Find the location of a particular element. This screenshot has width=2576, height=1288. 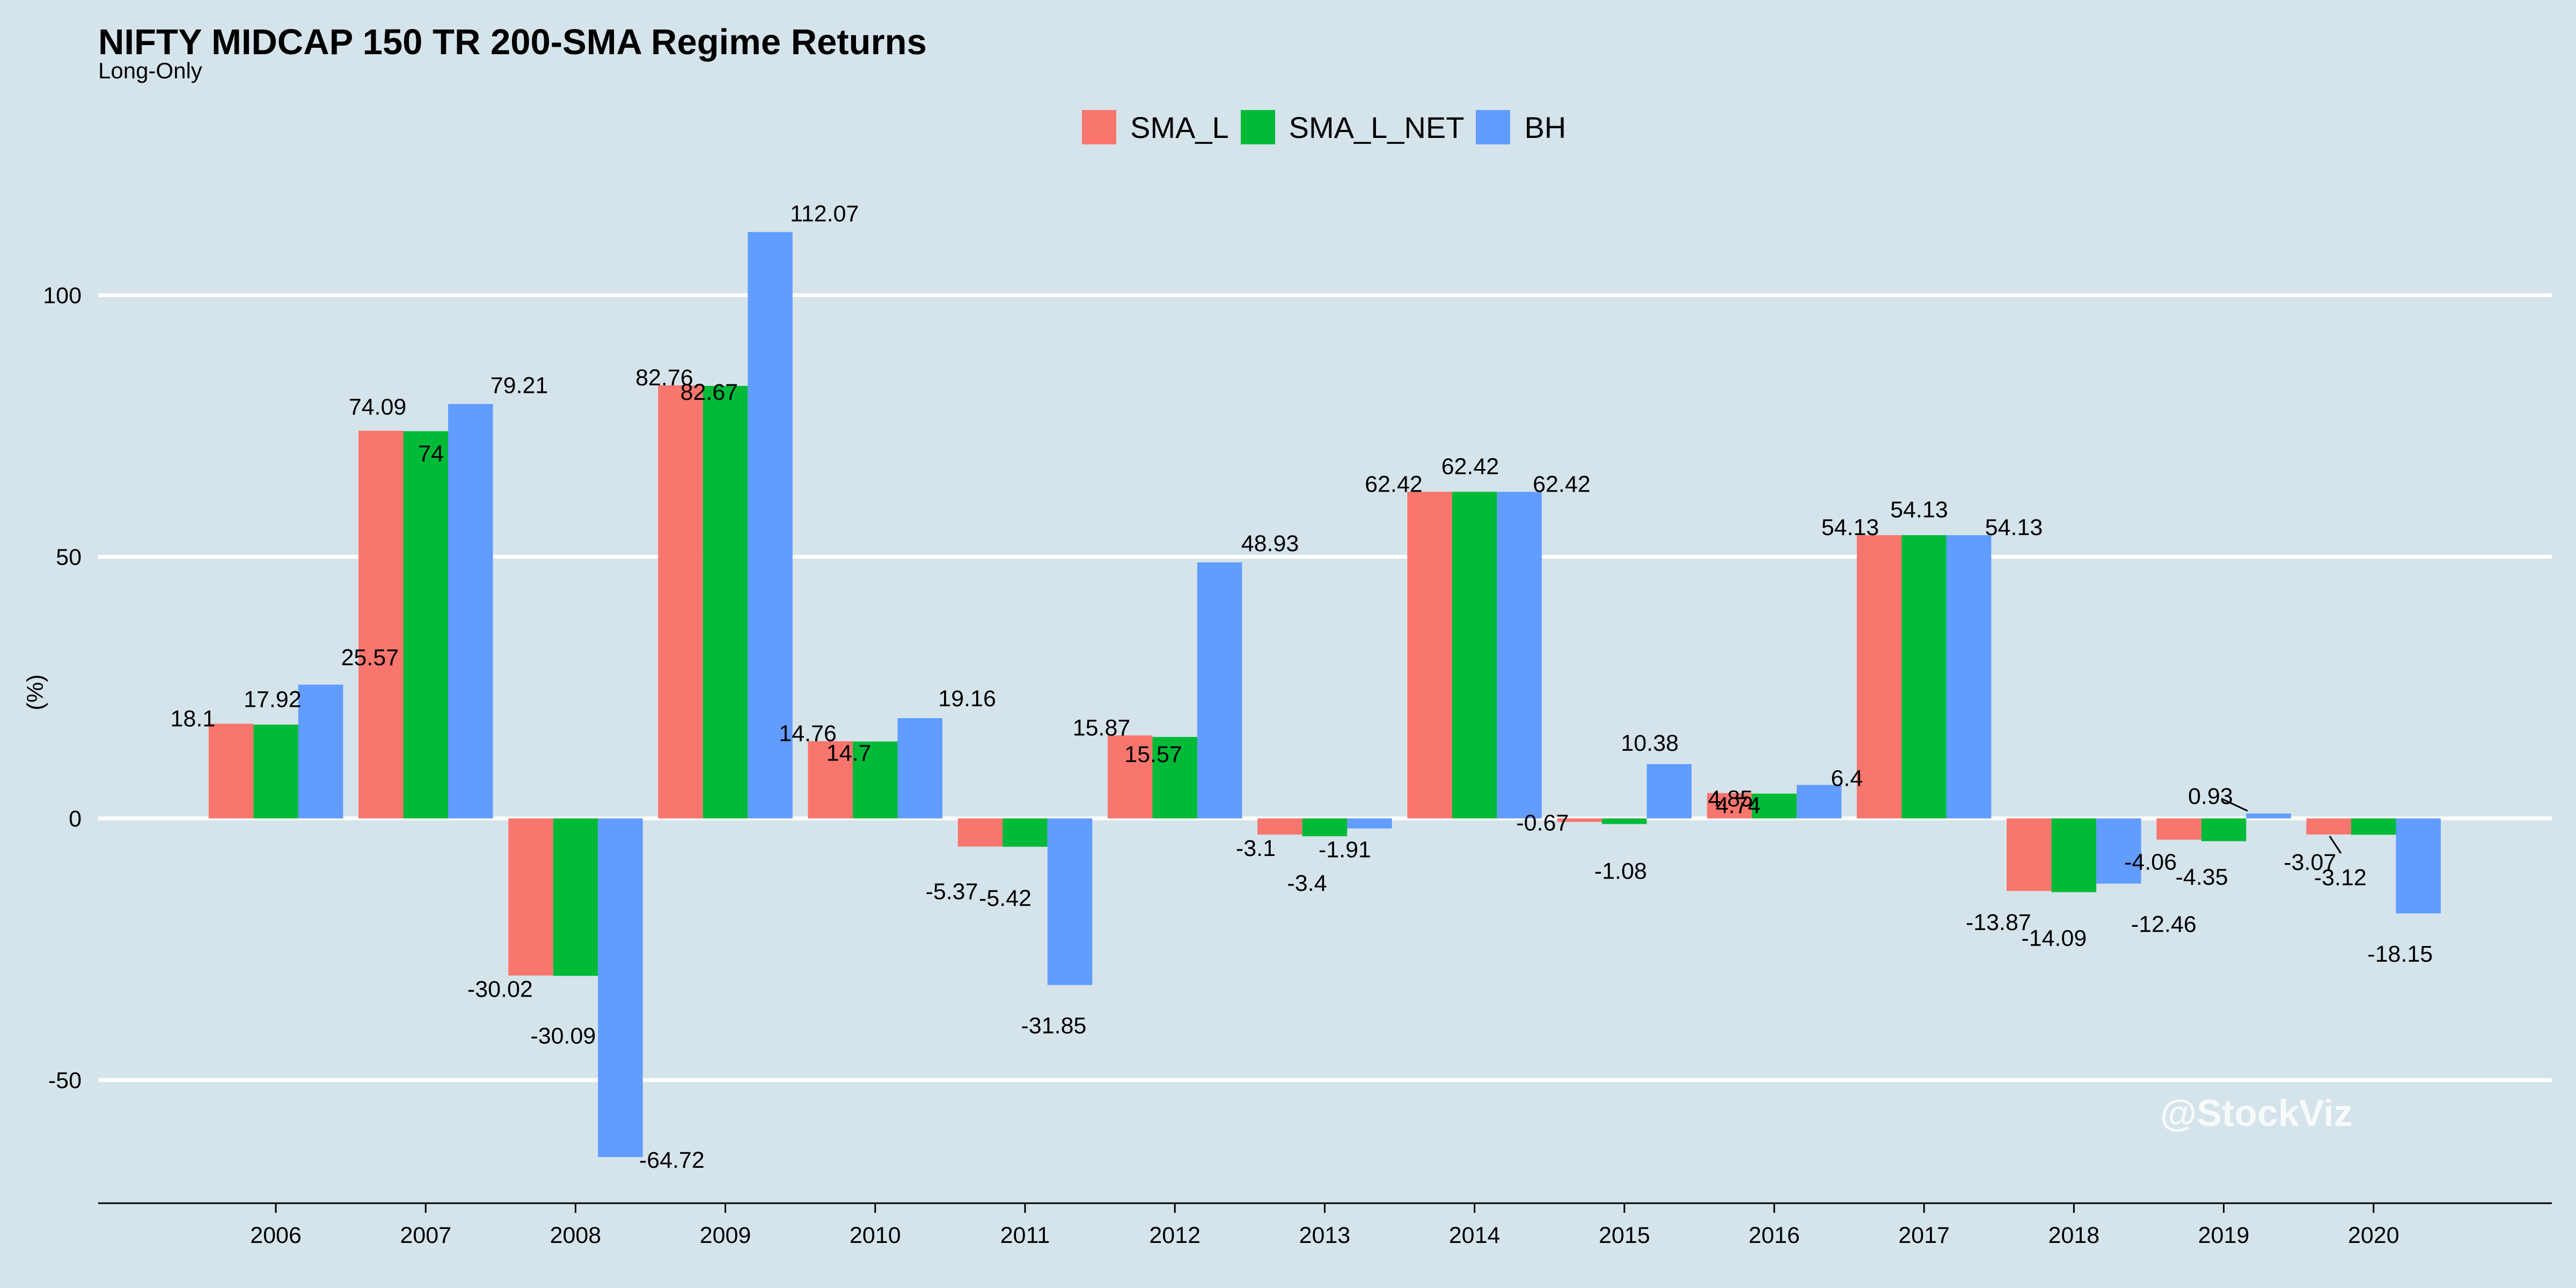

y-tick-label: 0 is located at coordinates (75, 819).